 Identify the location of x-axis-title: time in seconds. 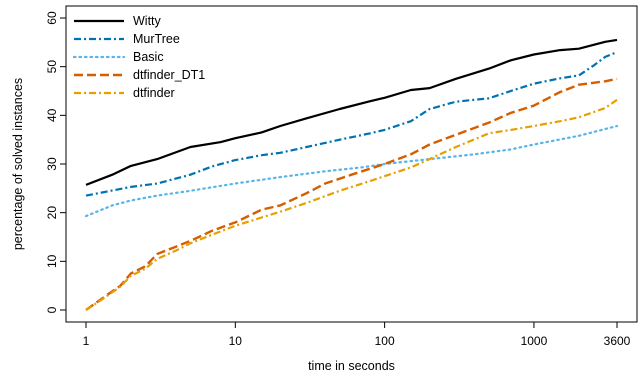
(351, 366).